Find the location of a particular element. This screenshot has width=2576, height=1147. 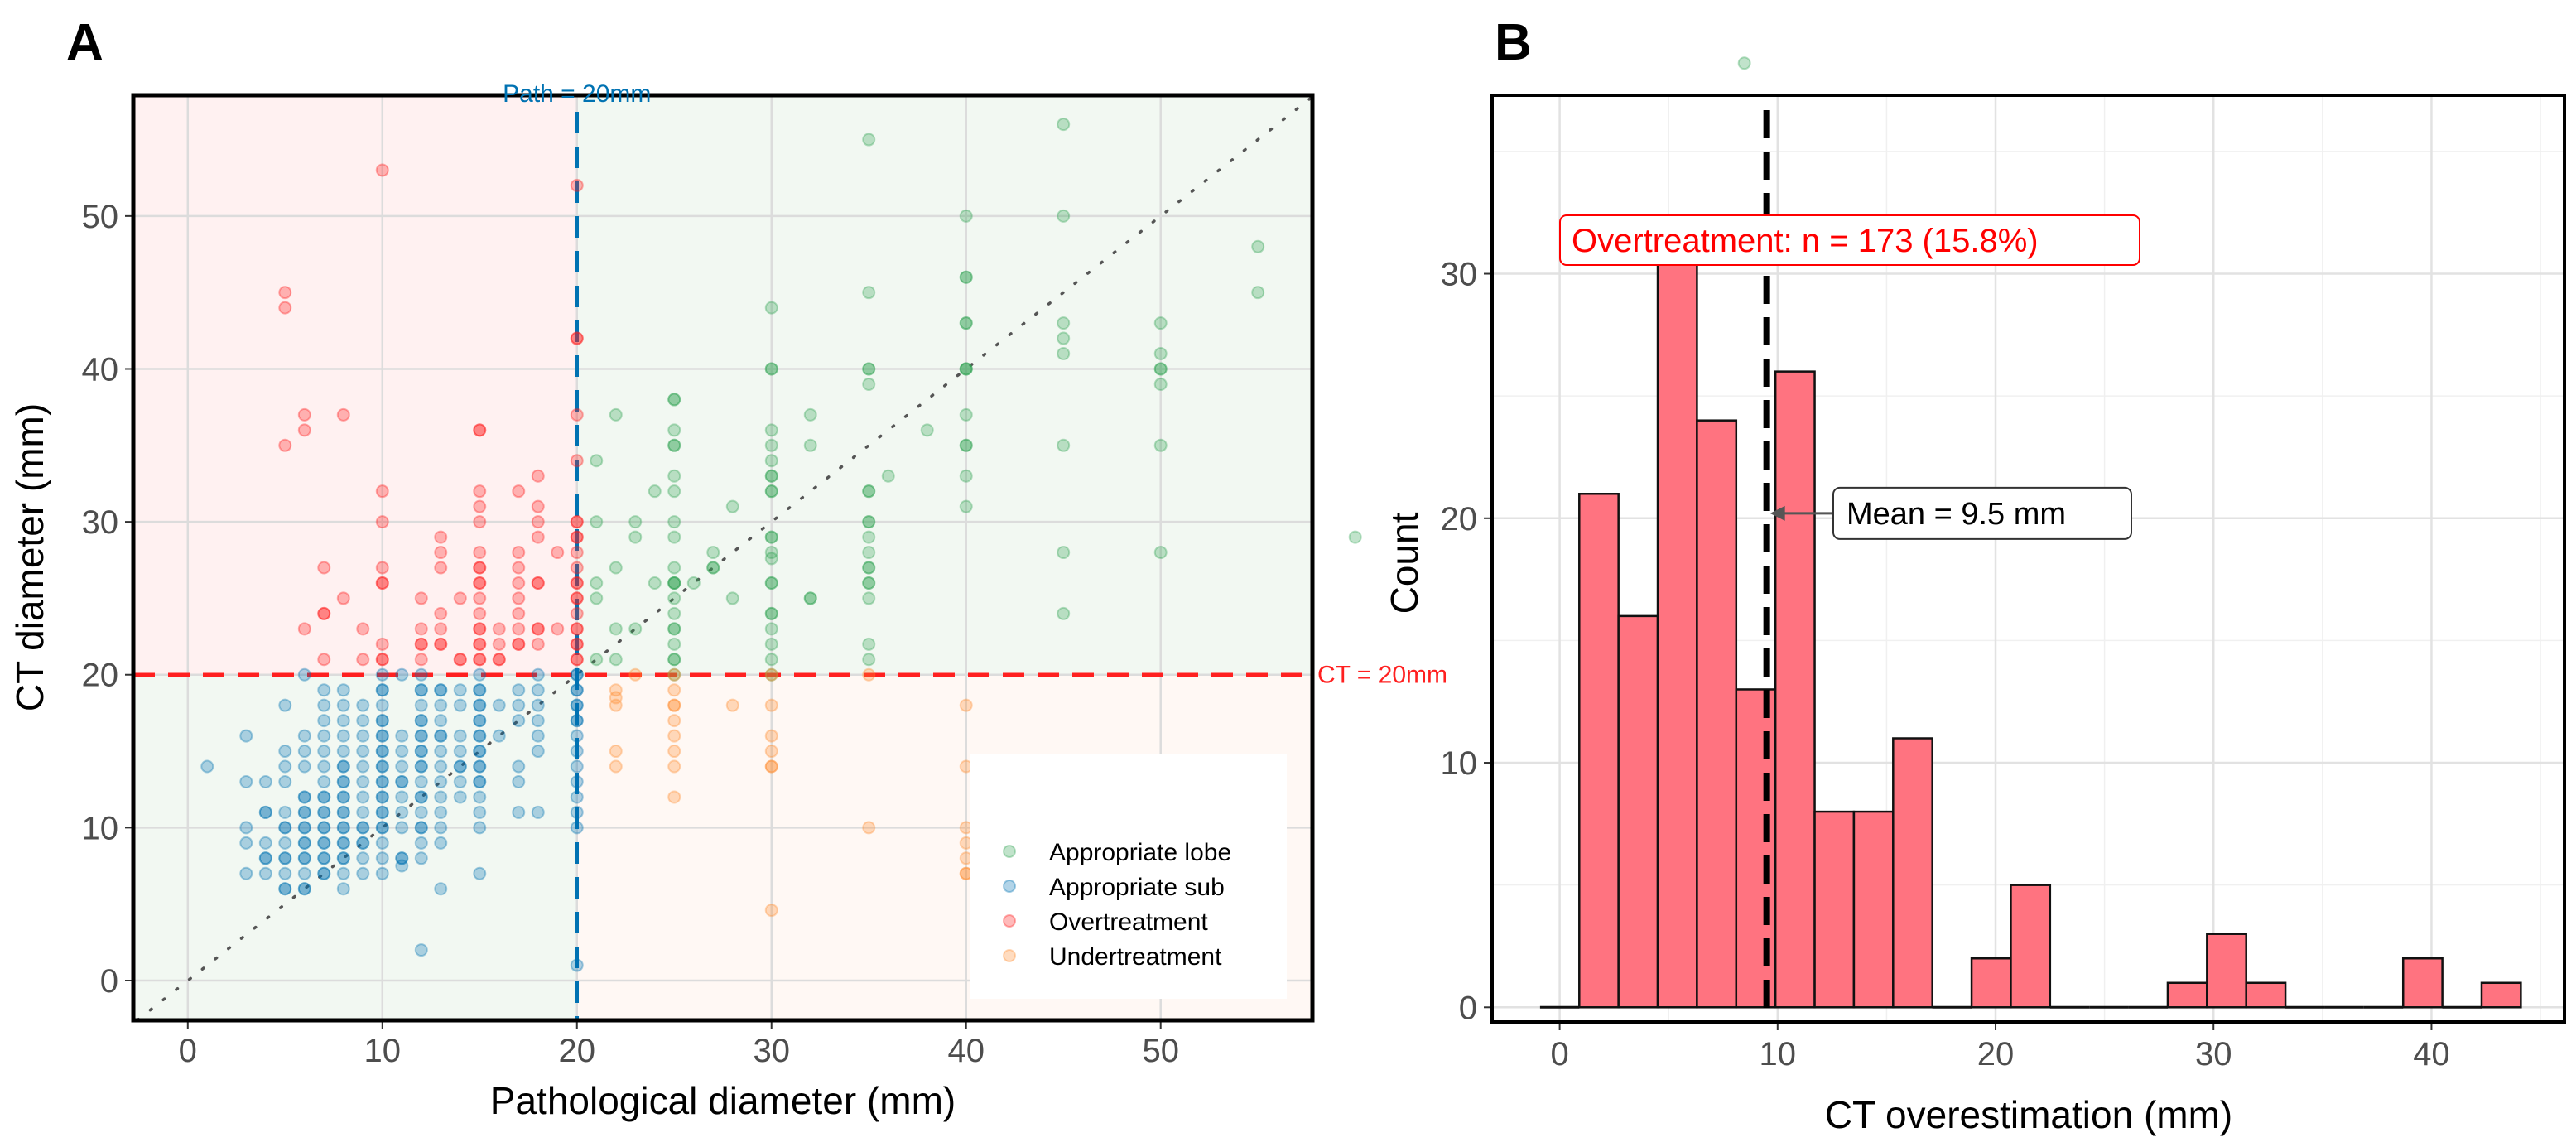

arrow-head-icon is located at coordinates (1777, 513).